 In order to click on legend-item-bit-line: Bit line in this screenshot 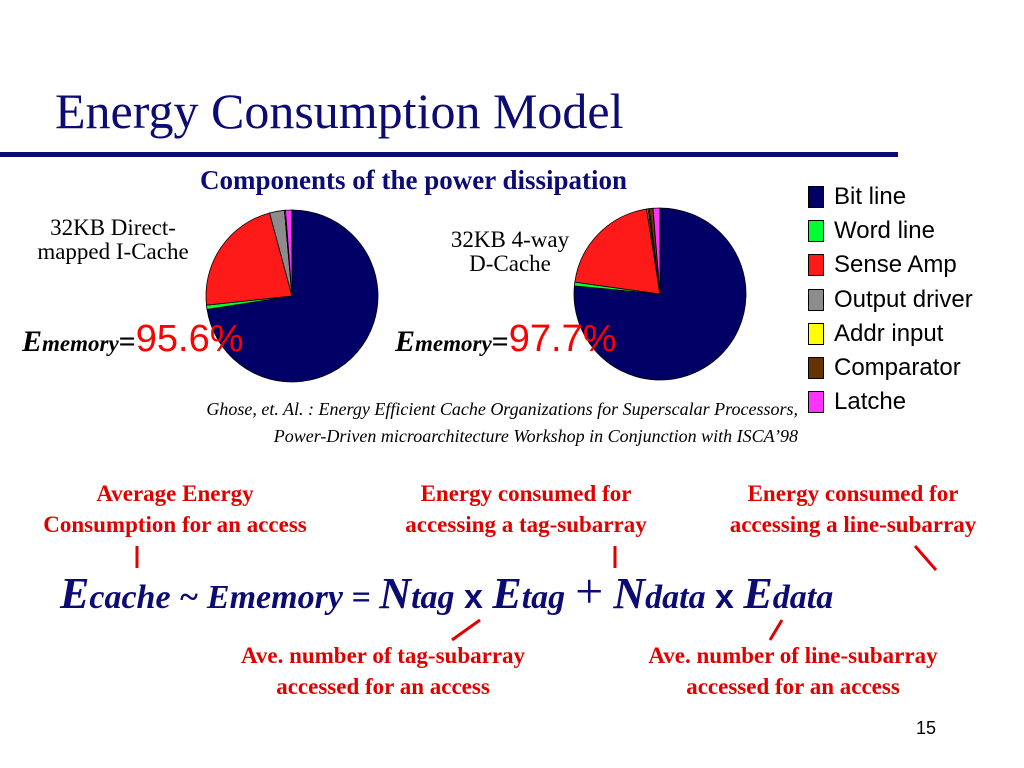, I will do `click(890, 197)`.